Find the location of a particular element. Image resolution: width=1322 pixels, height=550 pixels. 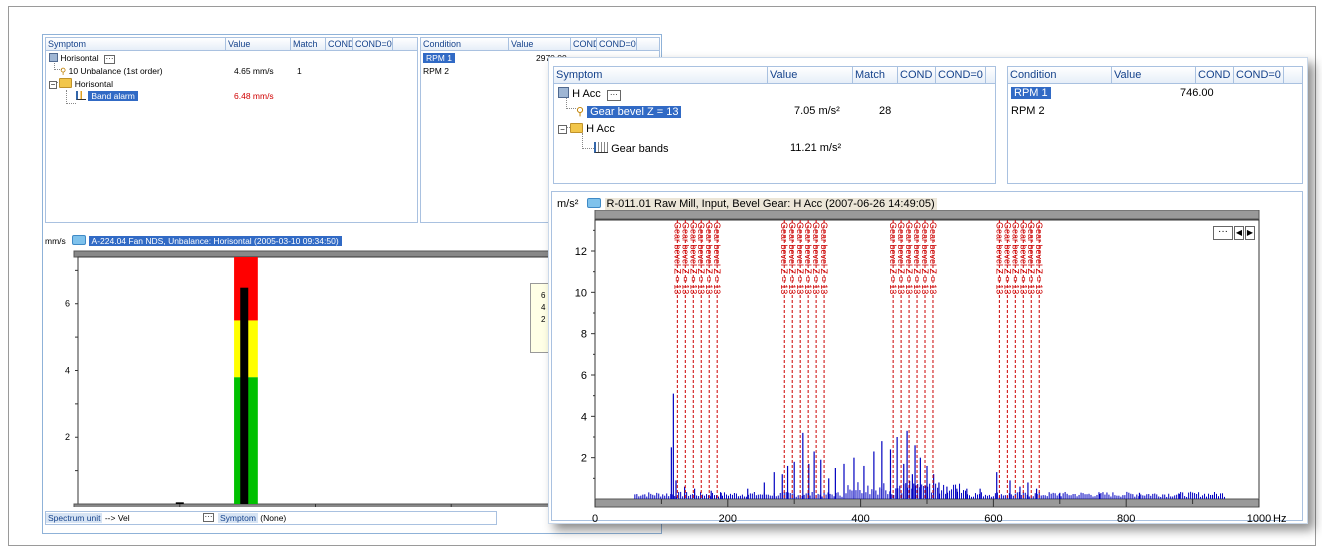

row-value: 746.00 is located at coordinates (1197, 93).